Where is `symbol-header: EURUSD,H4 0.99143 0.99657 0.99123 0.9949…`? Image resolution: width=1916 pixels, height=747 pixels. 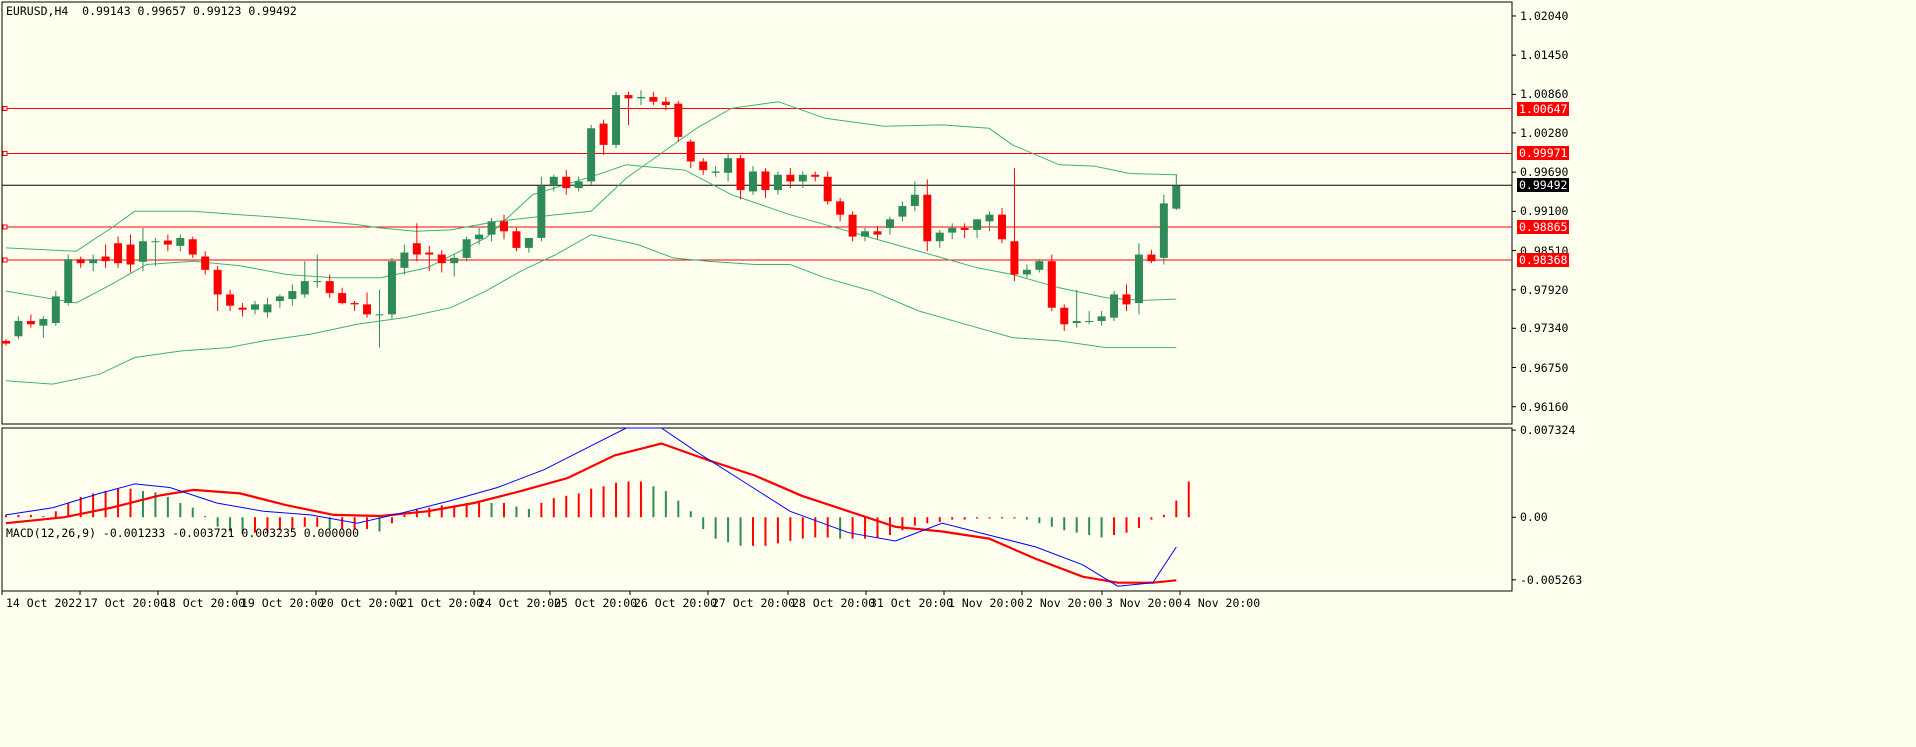 symbol-header: EURUSD,H4 0.99143 0.99657 0.99123 0.9949… is located at coordinates (151, 11).